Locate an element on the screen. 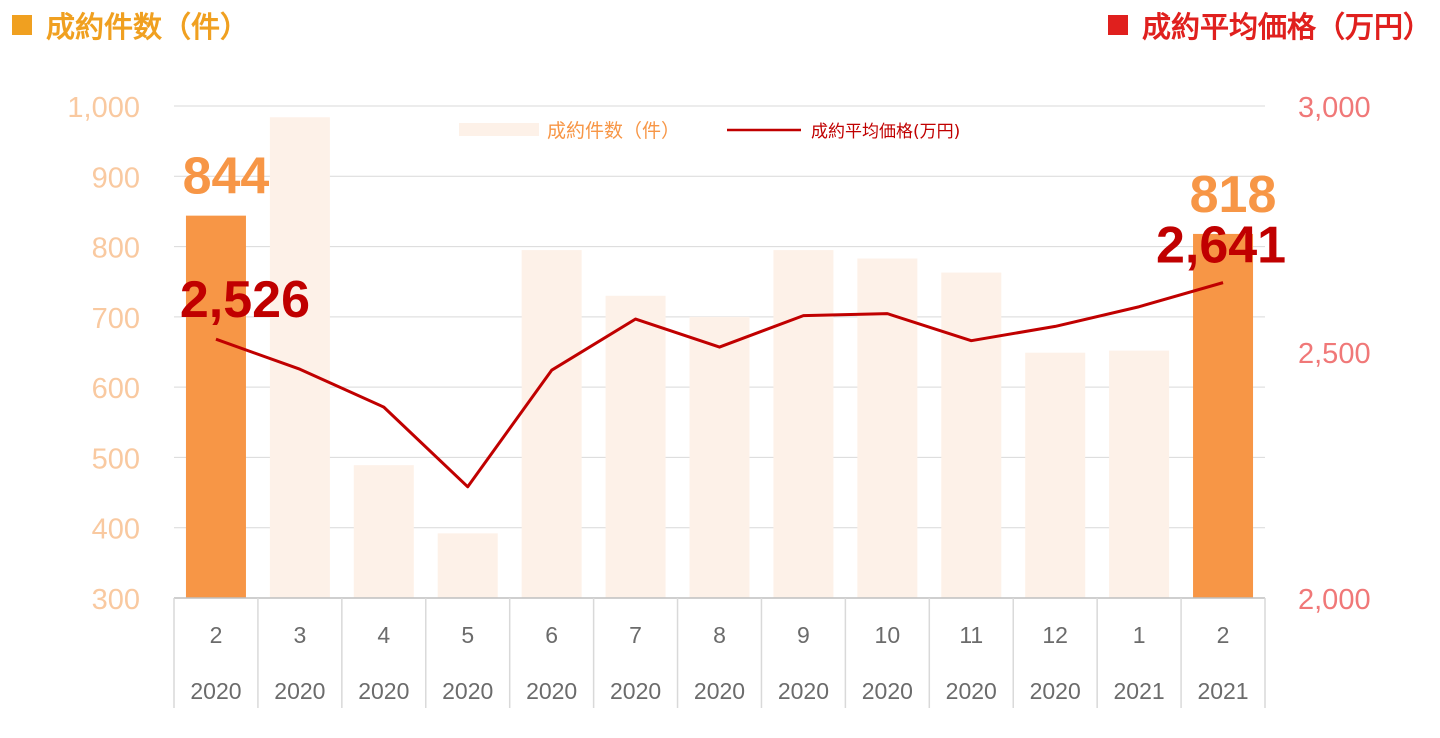 This screenshot has width=1440, height=738. legend-line-label: 成約平均価格(万円) is located at coordinates (885, 132).